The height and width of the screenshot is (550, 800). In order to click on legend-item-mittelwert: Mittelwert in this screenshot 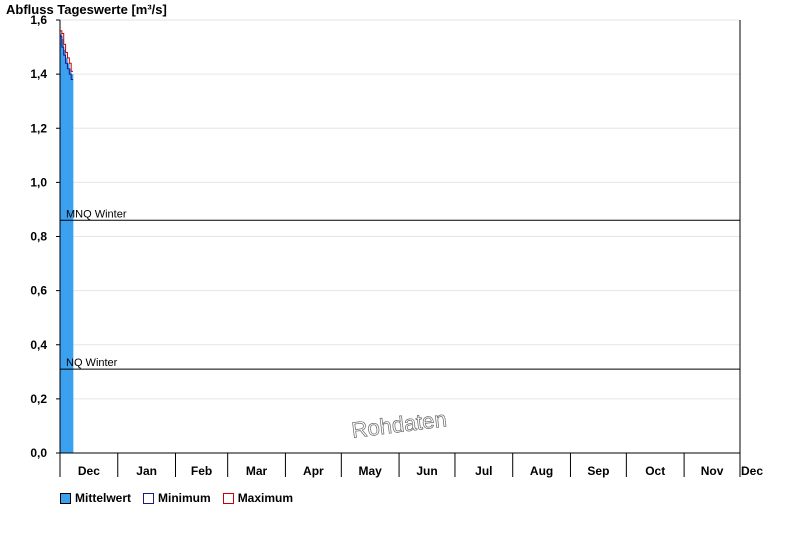, I will do `click(95, 498)`.